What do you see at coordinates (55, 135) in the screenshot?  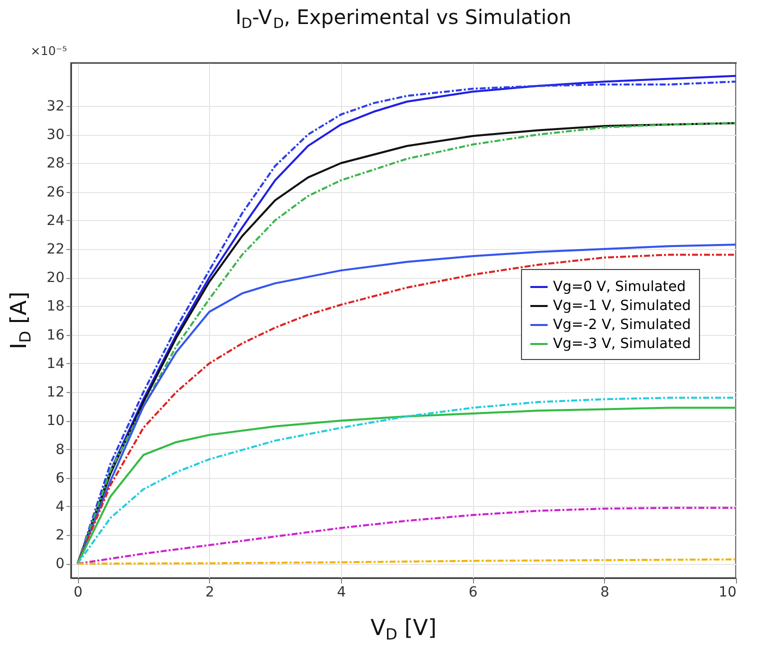 I see `y-tick-label: 30` at bounding box center [55, 135].